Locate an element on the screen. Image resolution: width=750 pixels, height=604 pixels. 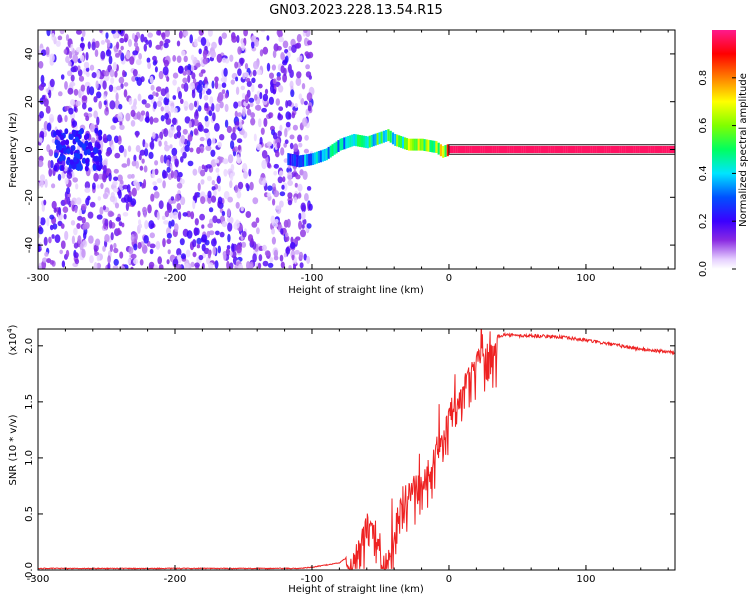
colorbar-tick-label: 0.0 is located at coordinates (703, 269).